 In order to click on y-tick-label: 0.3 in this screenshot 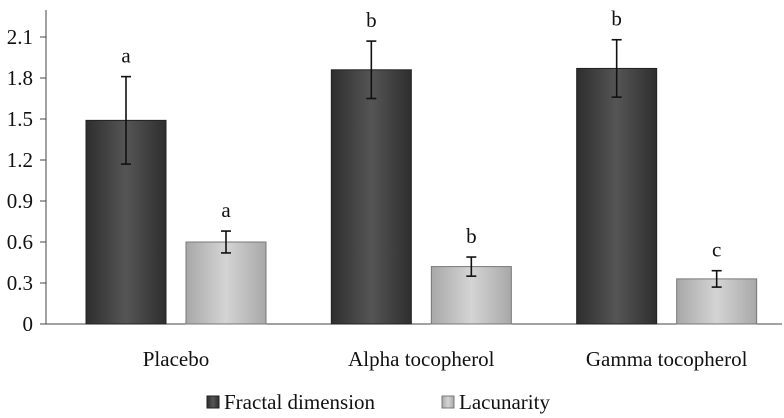, I will do `click(20, 283)`.